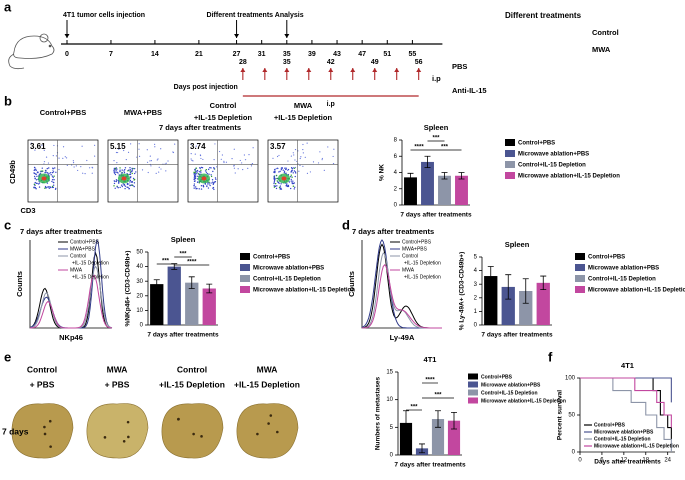 Image resolution: width=685 pixels, height=480 pixels. I want to click on legend-title: Different treatments, so click(543, 15).